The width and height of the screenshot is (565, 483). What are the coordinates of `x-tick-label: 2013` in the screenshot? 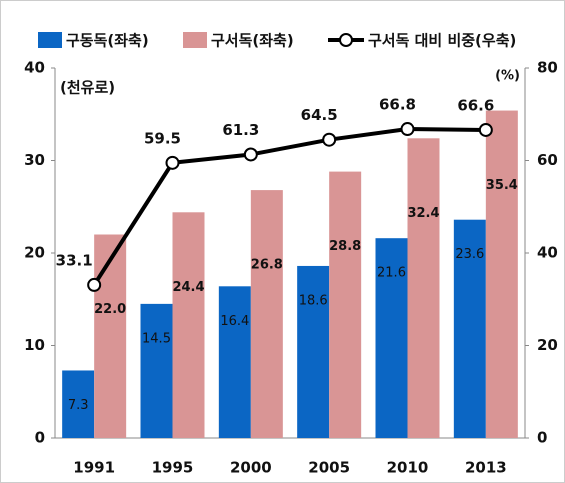 It's located at (486, 468).